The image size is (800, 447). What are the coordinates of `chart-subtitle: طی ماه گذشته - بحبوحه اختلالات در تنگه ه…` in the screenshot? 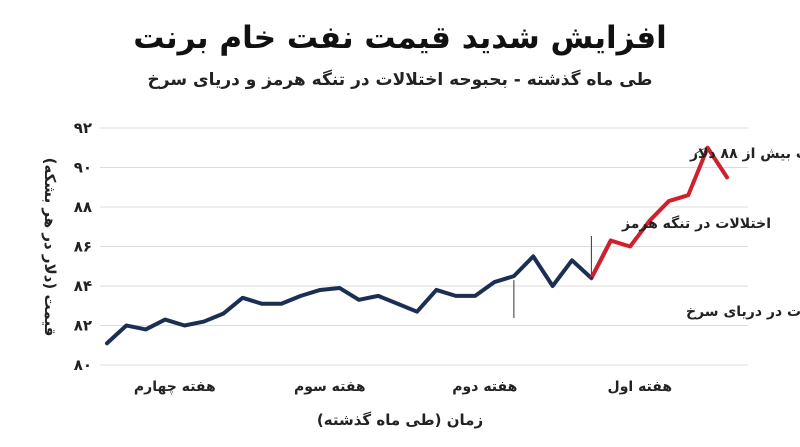 It's located at (400, 80).